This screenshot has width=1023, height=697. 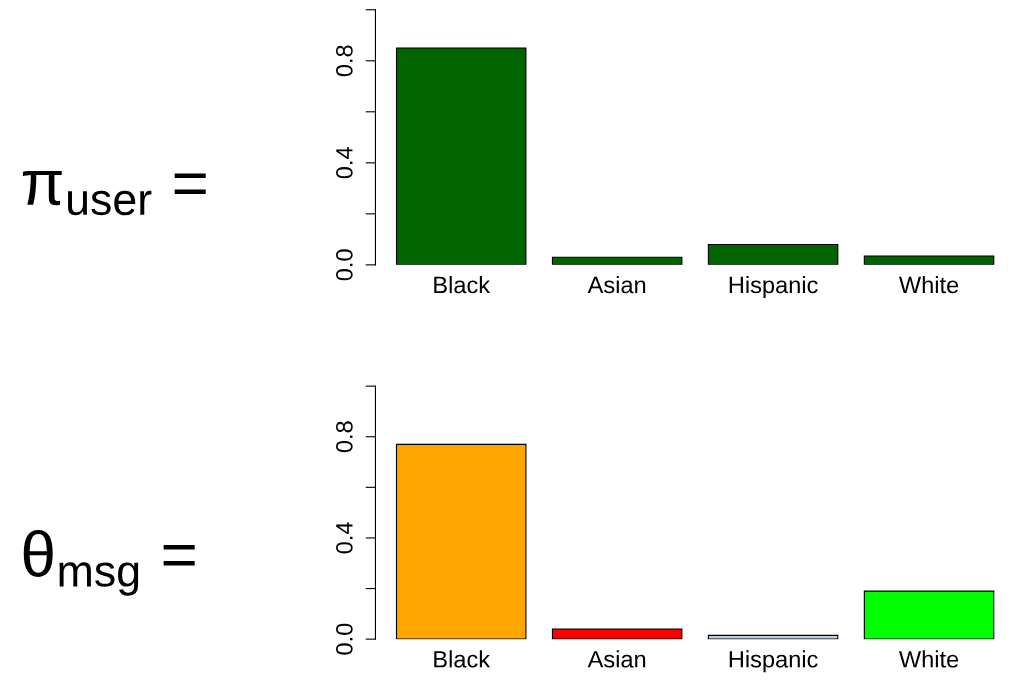 What do you see at coordinates (109, 563) in the screenshot?
I see `text: θ$_{msg}$ =` at bounding box center [109, 563].